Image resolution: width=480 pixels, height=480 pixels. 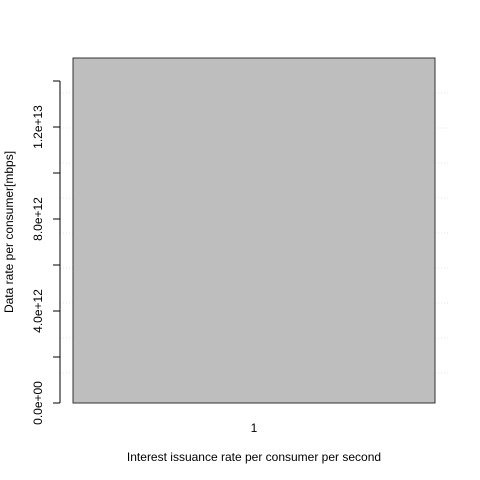 I want to click on x-axis: 1, so click(x=254, y=428).